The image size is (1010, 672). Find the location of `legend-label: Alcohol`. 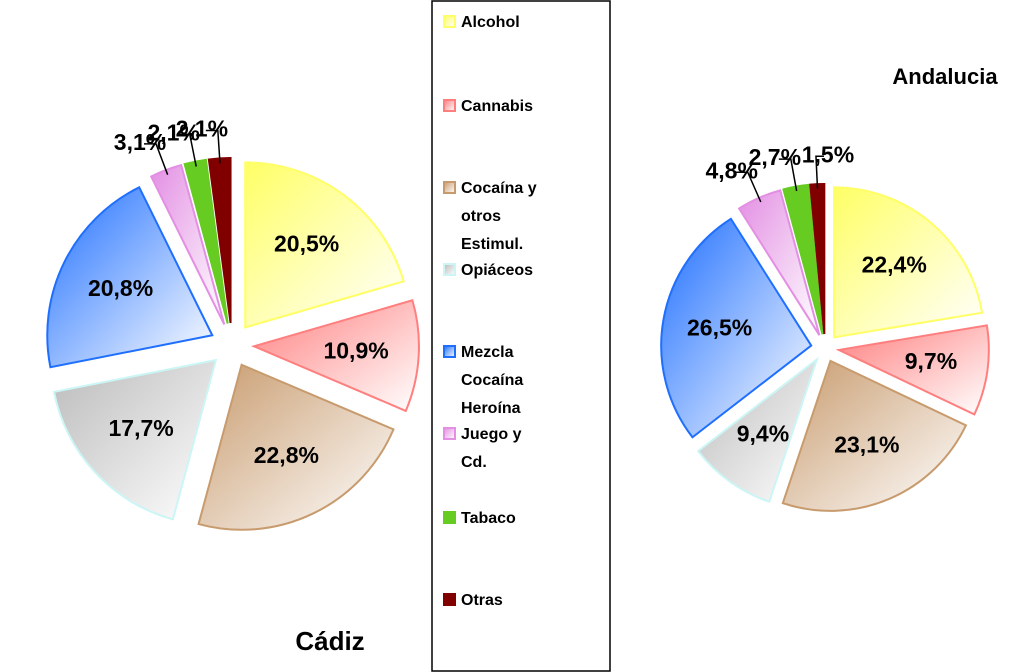

legend-label: Alcohol is located at coordinates (490, 22).